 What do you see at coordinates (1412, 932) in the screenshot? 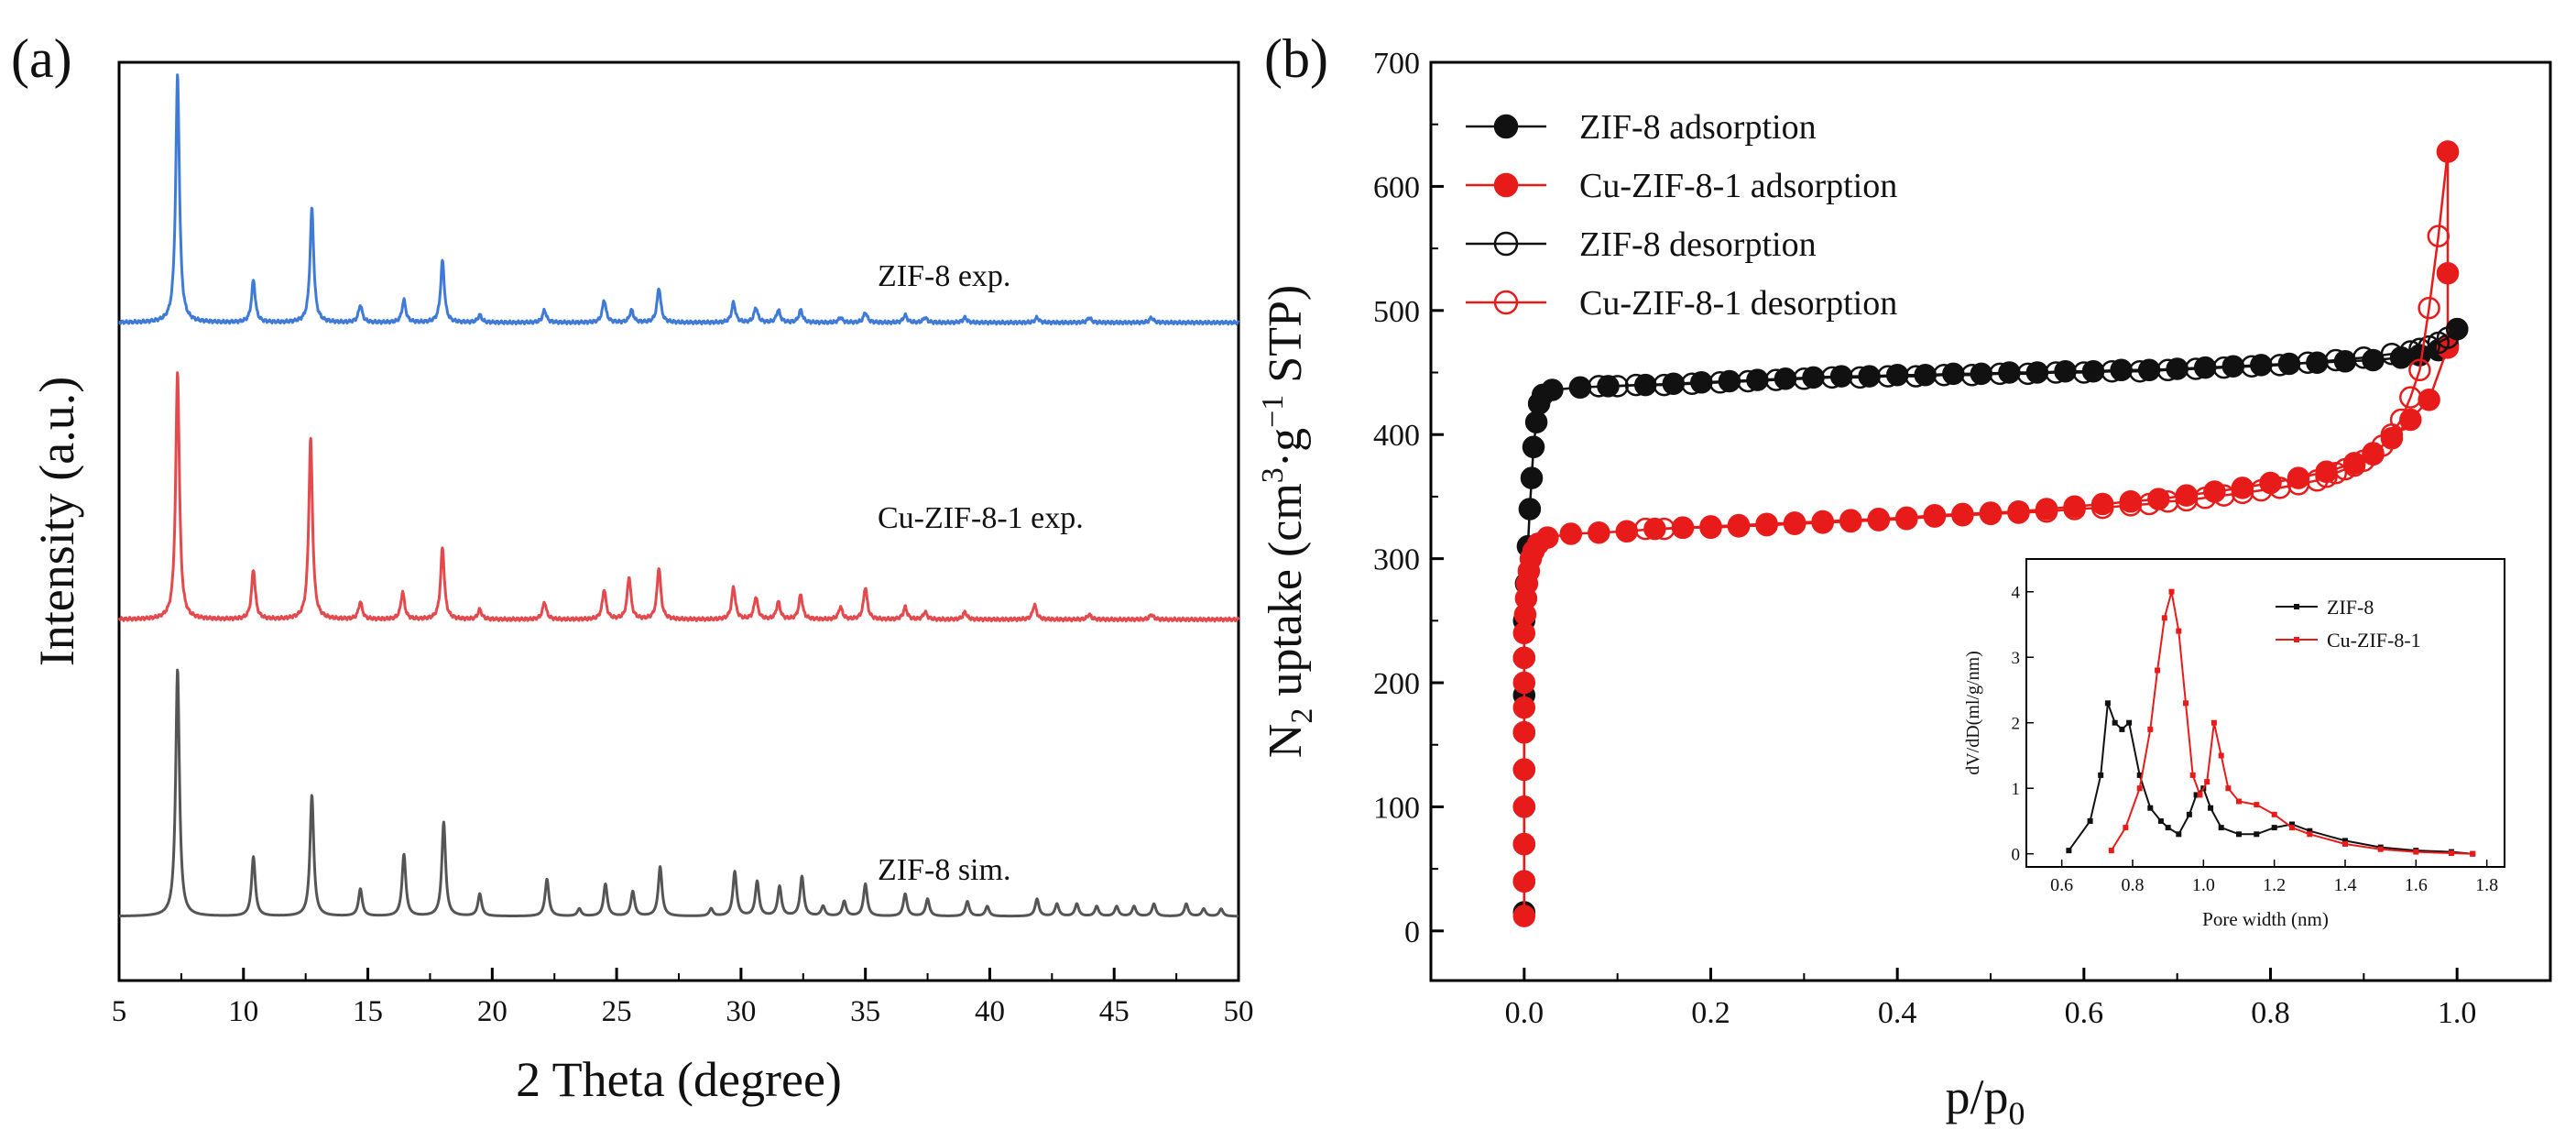
I see `isotherm-ytick-label: 0` at bounding box center [1412, 932].